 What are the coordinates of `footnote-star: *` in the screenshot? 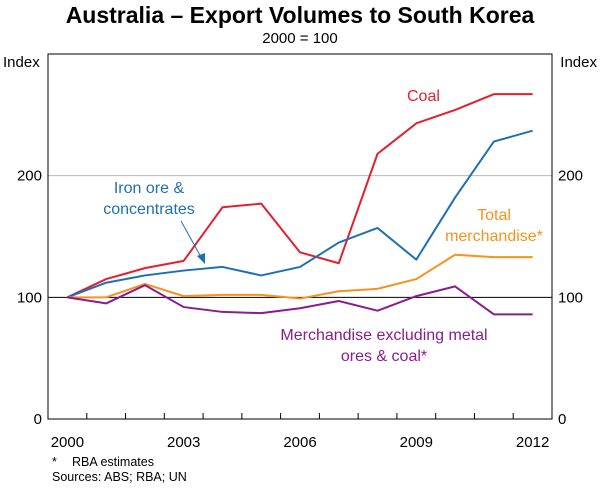 It's located at (54, 462).